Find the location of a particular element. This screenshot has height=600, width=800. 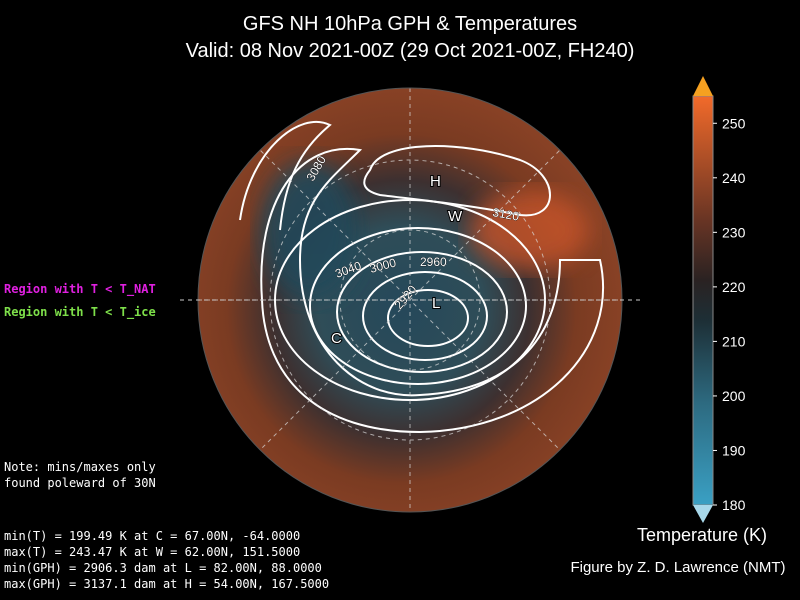

legend-ice: Region with T < T_ice is located at coordinates (80, 312).